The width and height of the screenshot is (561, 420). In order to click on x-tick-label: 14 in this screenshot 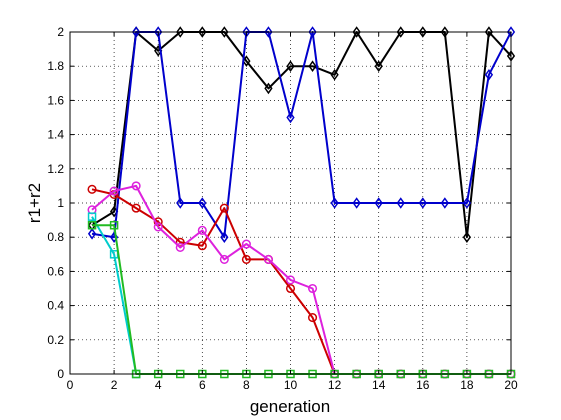, I will do `click(379, 385)`.